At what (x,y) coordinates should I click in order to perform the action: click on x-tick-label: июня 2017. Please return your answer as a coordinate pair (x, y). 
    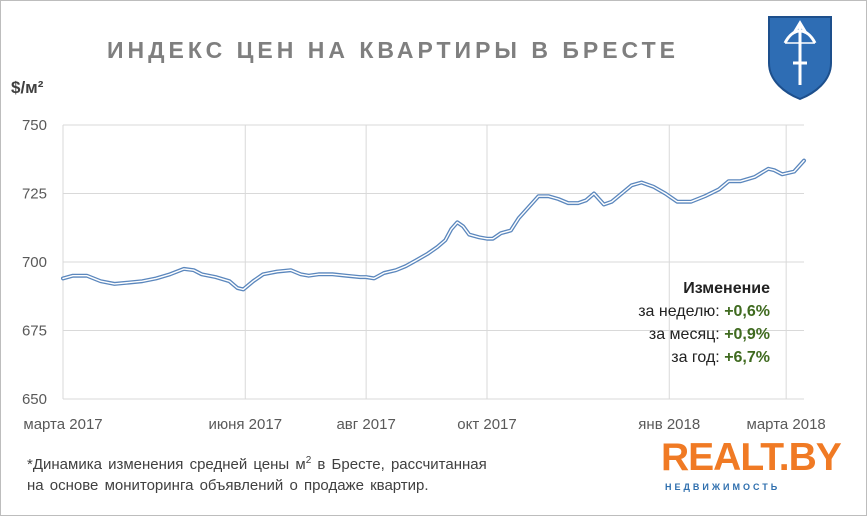
    Looking at the image, I should click on (245, 424).